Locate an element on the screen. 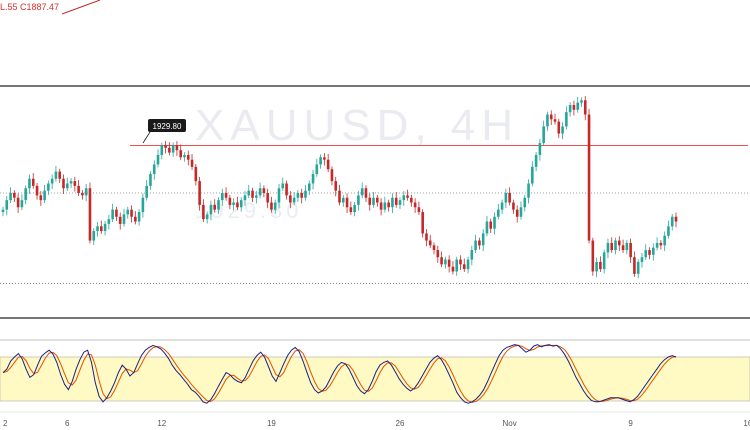 This screenshot has width=750, height=430. ohlc-readout: L.55 C1887.47 is located at coordinates (30, 7).